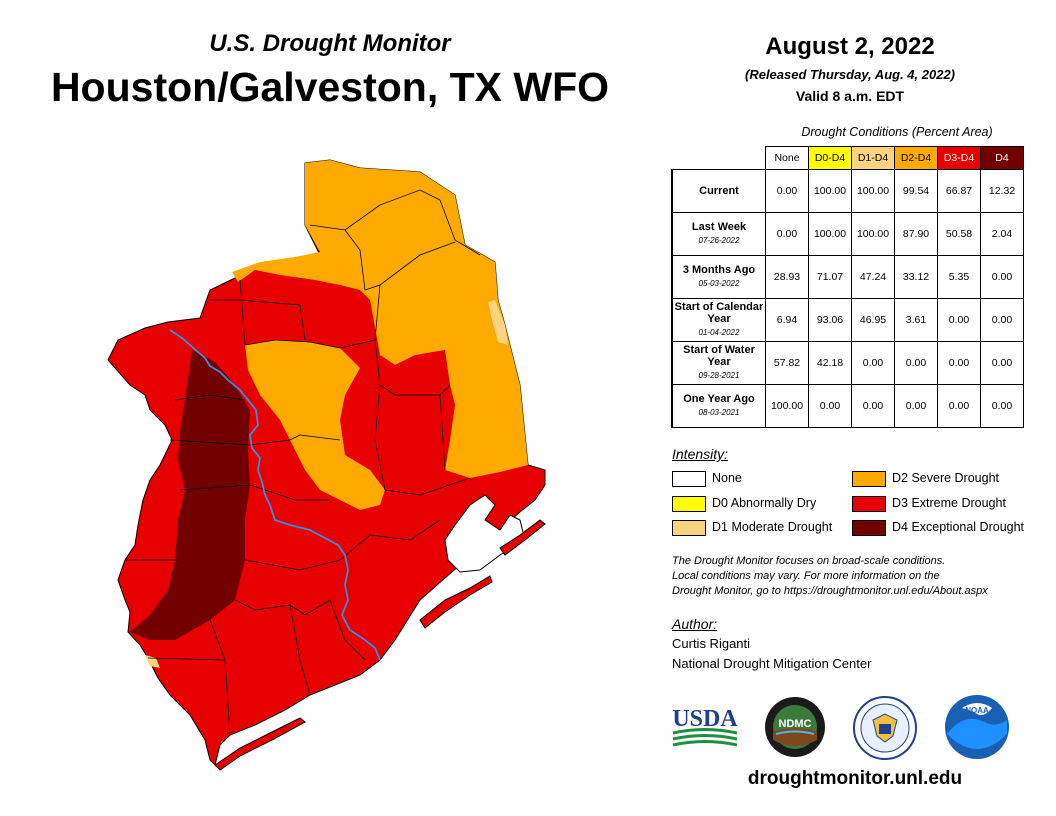 Image resolution: width=1056 pixels, height=816 pixels. Describe the element at coordinates (700, 454) in the screenshot. I see `legend-title: Intensity:` at that location.